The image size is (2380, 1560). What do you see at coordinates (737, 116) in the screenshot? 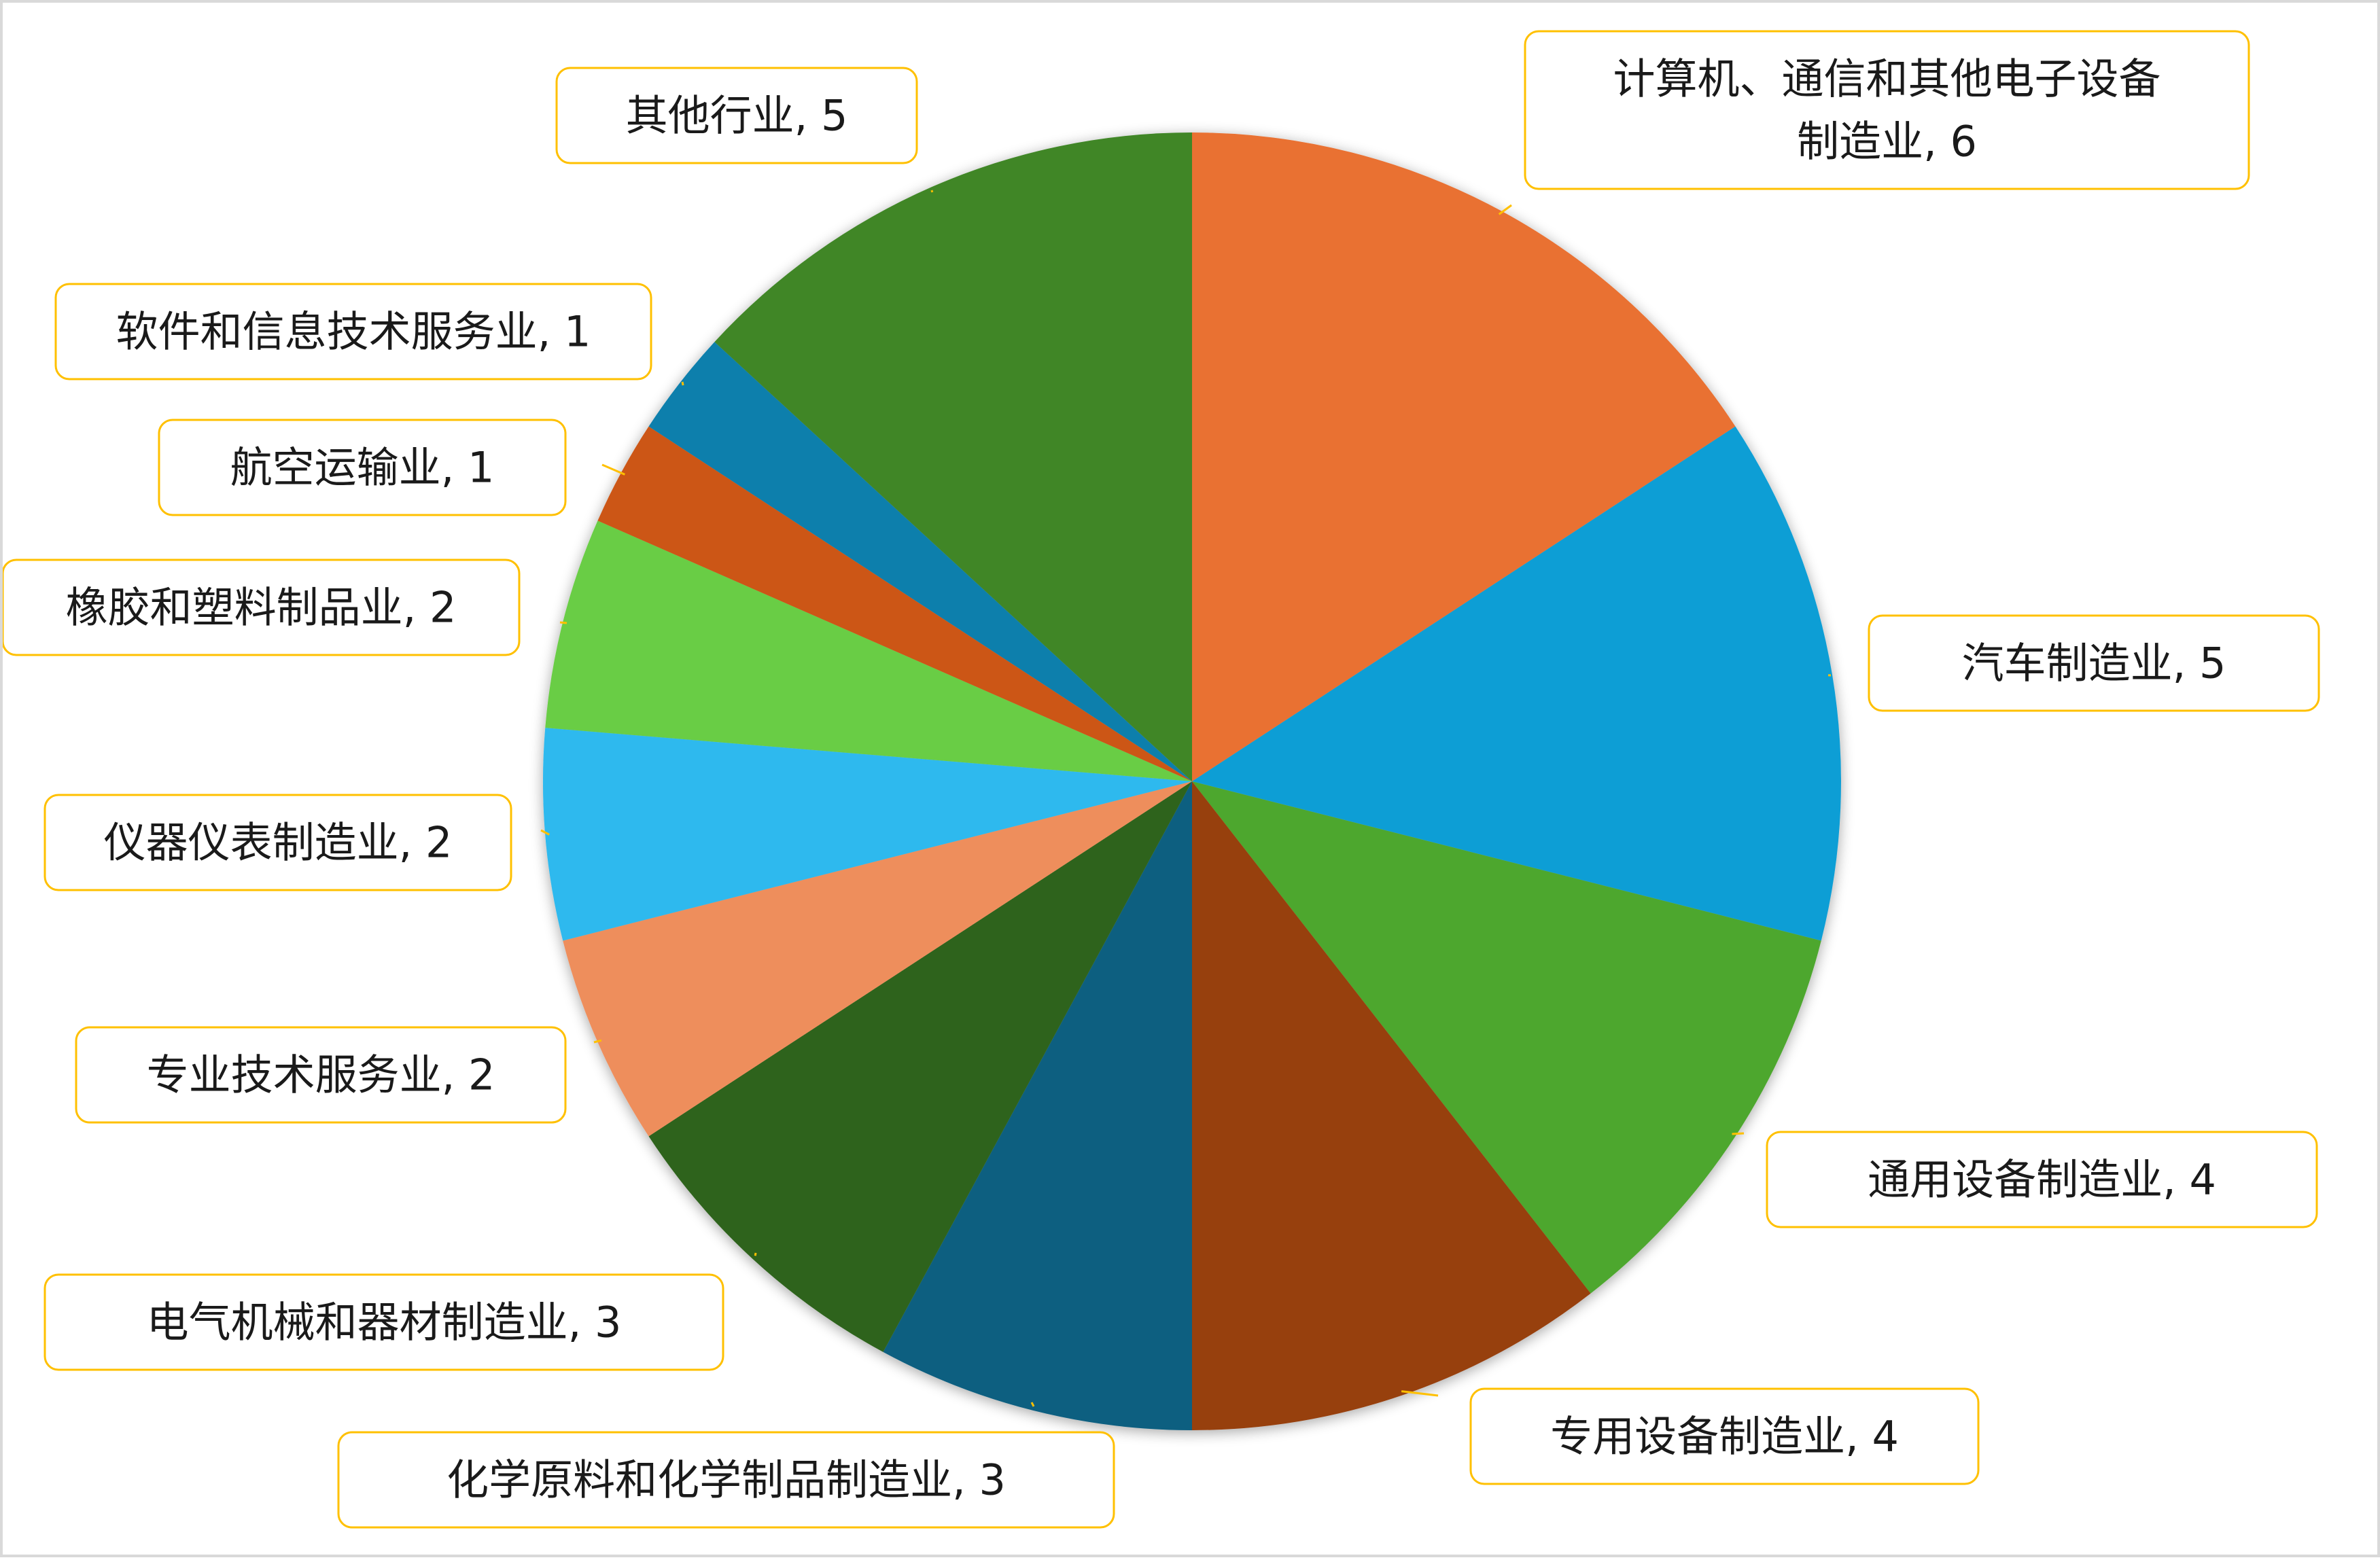
I see `data-label-text-11-0: 其他行业, 5` at bounding box center [737, 116].